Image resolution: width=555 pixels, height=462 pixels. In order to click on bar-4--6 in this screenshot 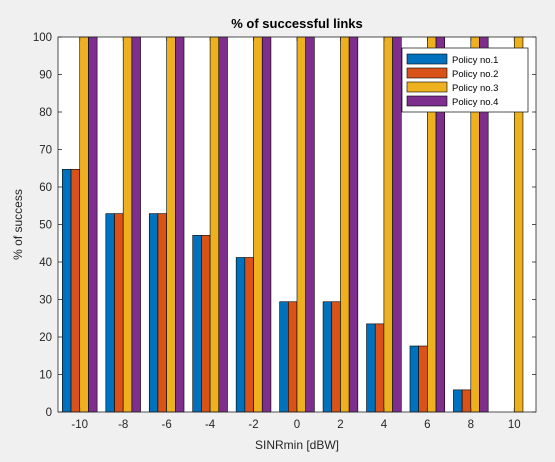, I will do `click(180, 224)`.